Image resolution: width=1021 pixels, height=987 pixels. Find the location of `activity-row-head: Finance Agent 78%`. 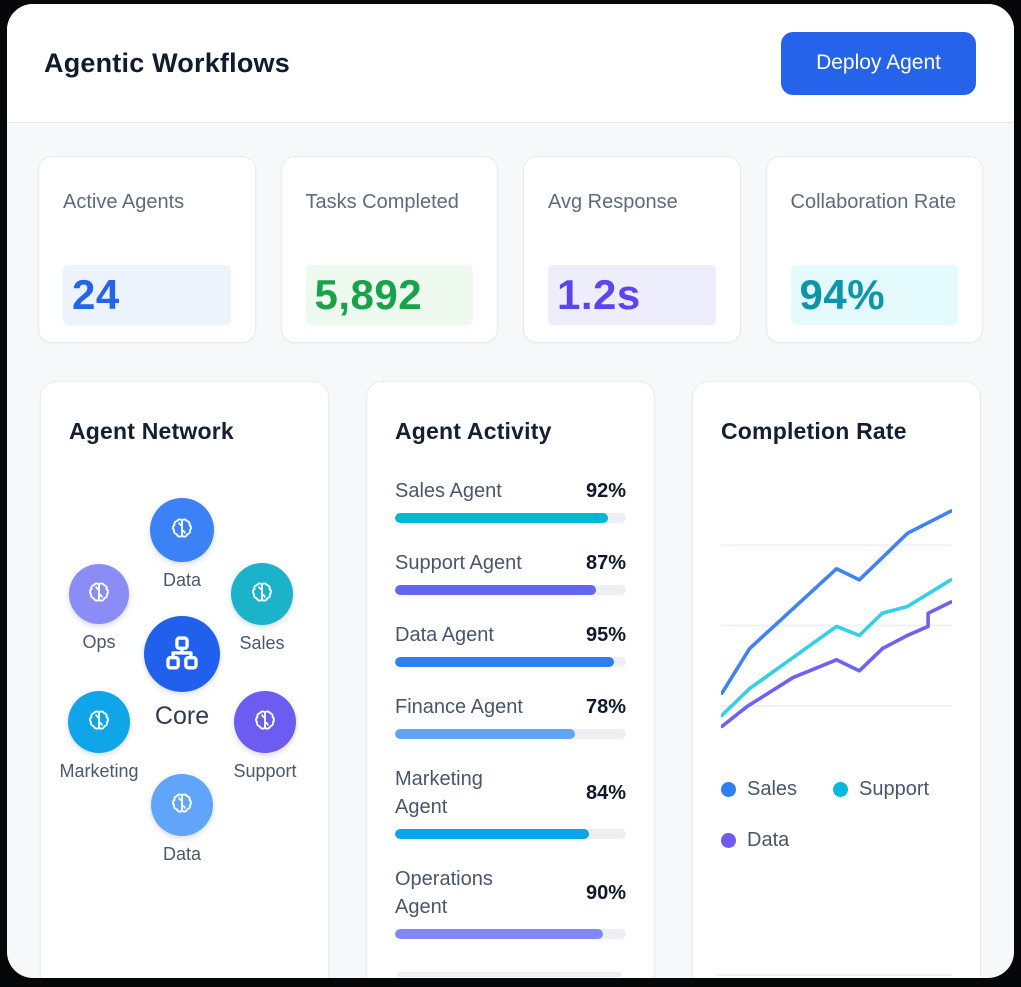

activity-row-head: Finance Agent 78% is located at coordinates (510, 707).